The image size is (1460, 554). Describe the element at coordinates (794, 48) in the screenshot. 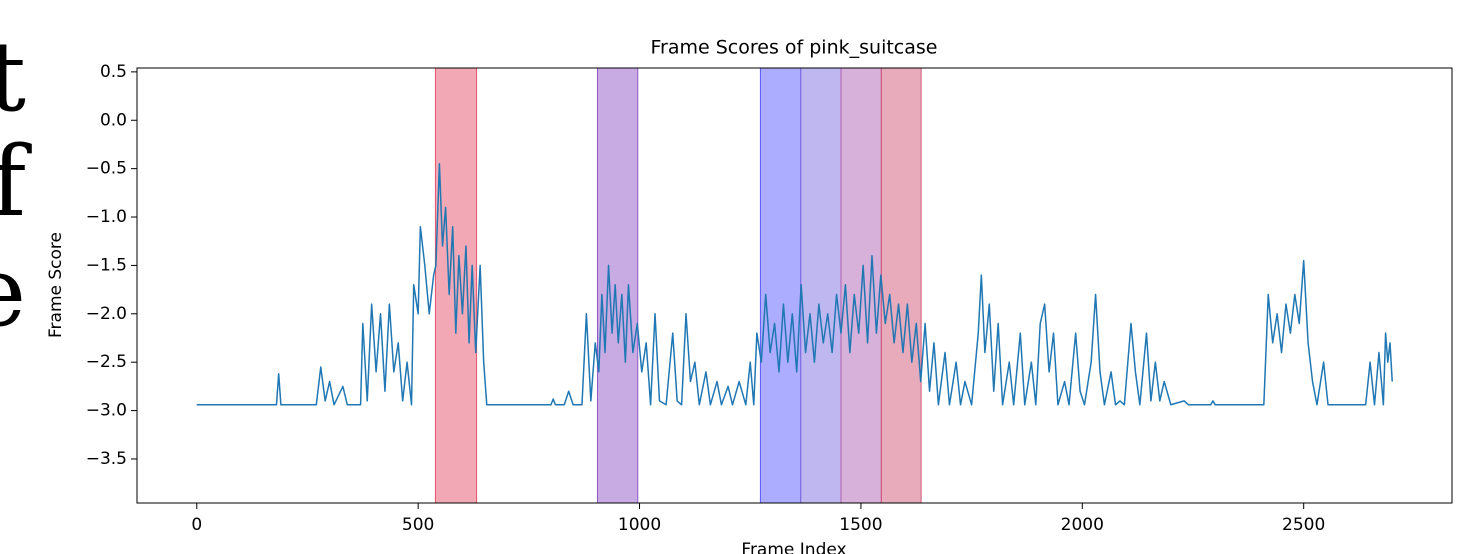

I see `chart-title: Frame Scores of pink_suitcase` at that location.